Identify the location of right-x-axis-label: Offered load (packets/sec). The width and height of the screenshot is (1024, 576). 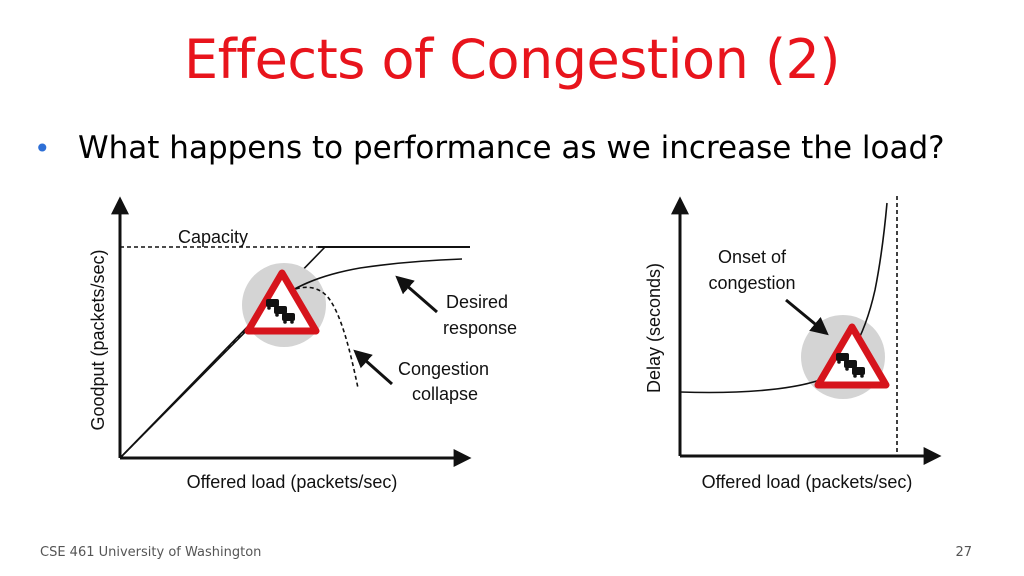
(807, 482).